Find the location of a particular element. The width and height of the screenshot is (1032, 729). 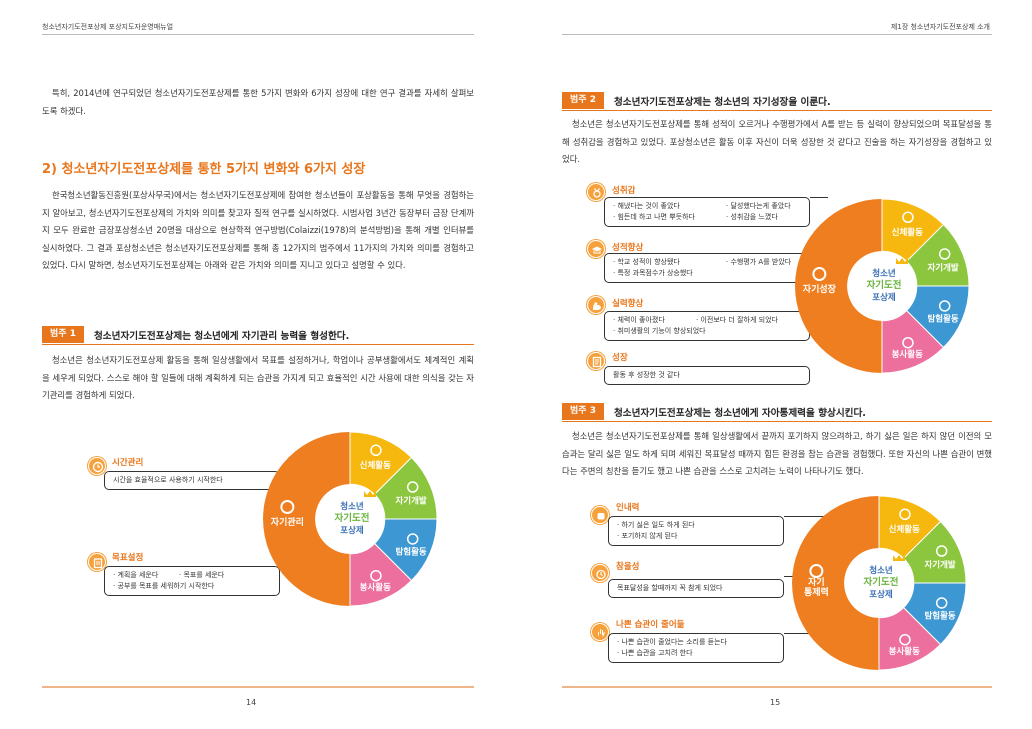

wheel-center is located at coordinates (350, 519).